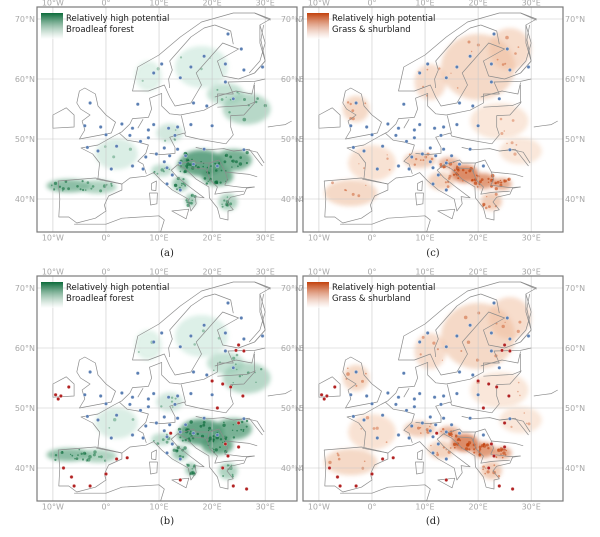  What do you see at coordinates (25, 19) in the screenshot?
I see `y-tick-left: 70°N` at bounding box center [25, 19].